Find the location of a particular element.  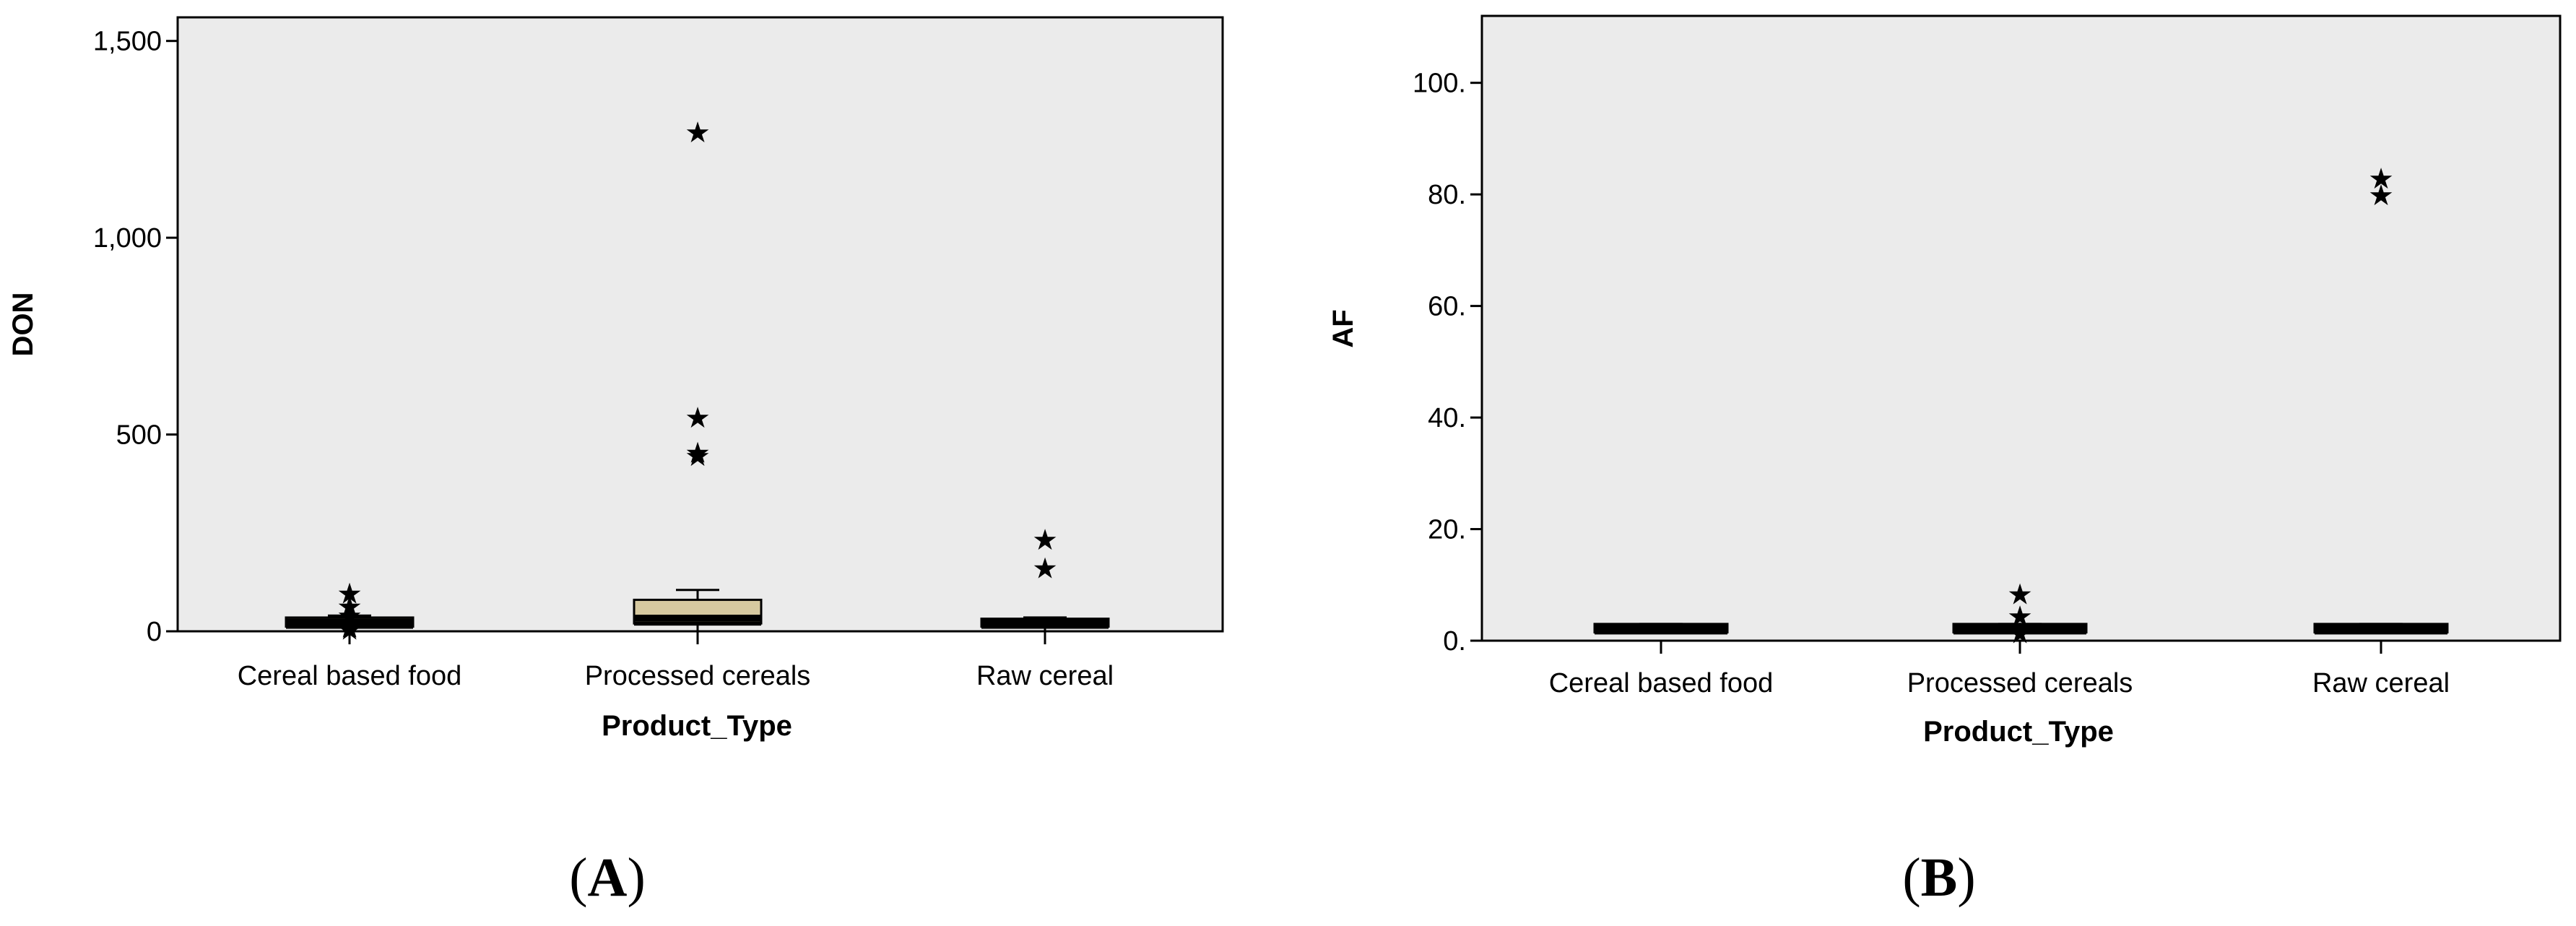

panel-a-box-3: ★★ is located at coordinates (1045, 577).